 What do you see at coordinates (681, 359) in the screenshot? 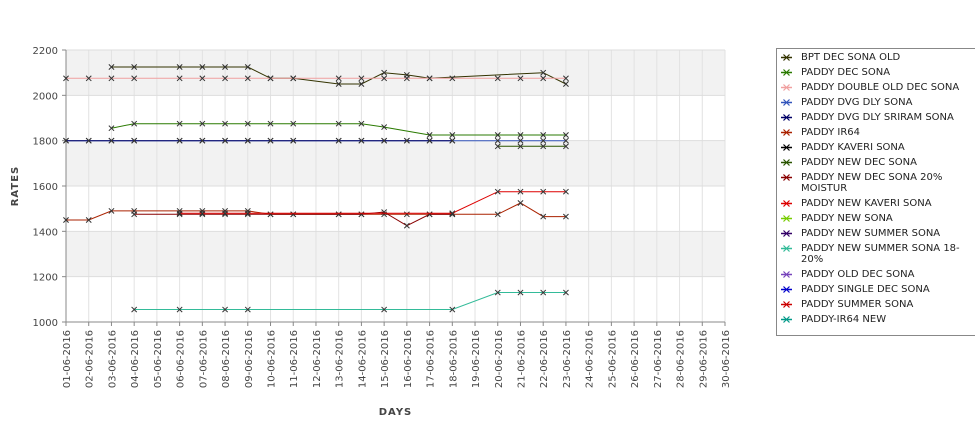
I see `x-tick-label: 28-06-2016` at bounding box center [681, 359].